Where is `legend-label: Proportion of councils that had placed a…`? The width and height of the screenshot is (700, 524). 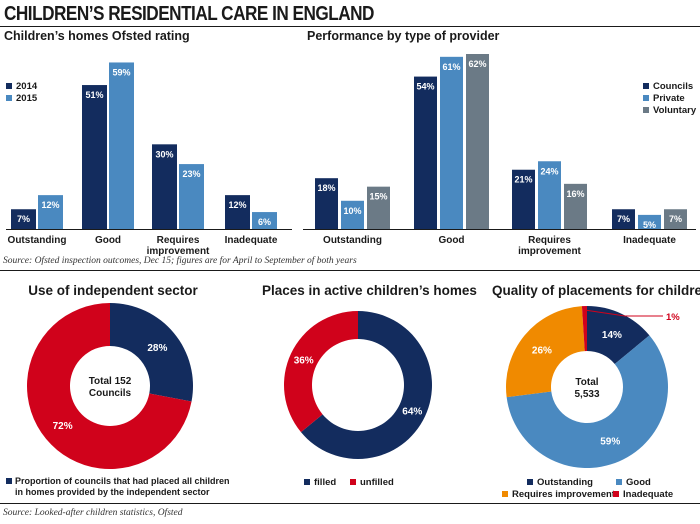 legend-label: Proportion of councils that had placed a… is located at coordinates (122, 481).